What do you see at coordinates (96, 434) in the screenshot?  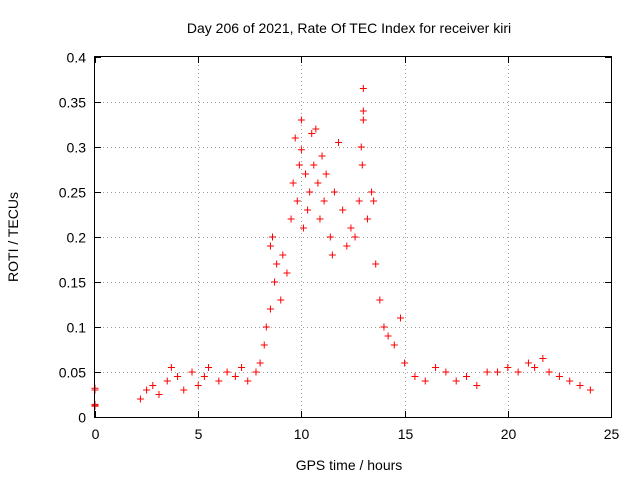 I see `x-tick-label: 0` at bounding box center [96, 434].